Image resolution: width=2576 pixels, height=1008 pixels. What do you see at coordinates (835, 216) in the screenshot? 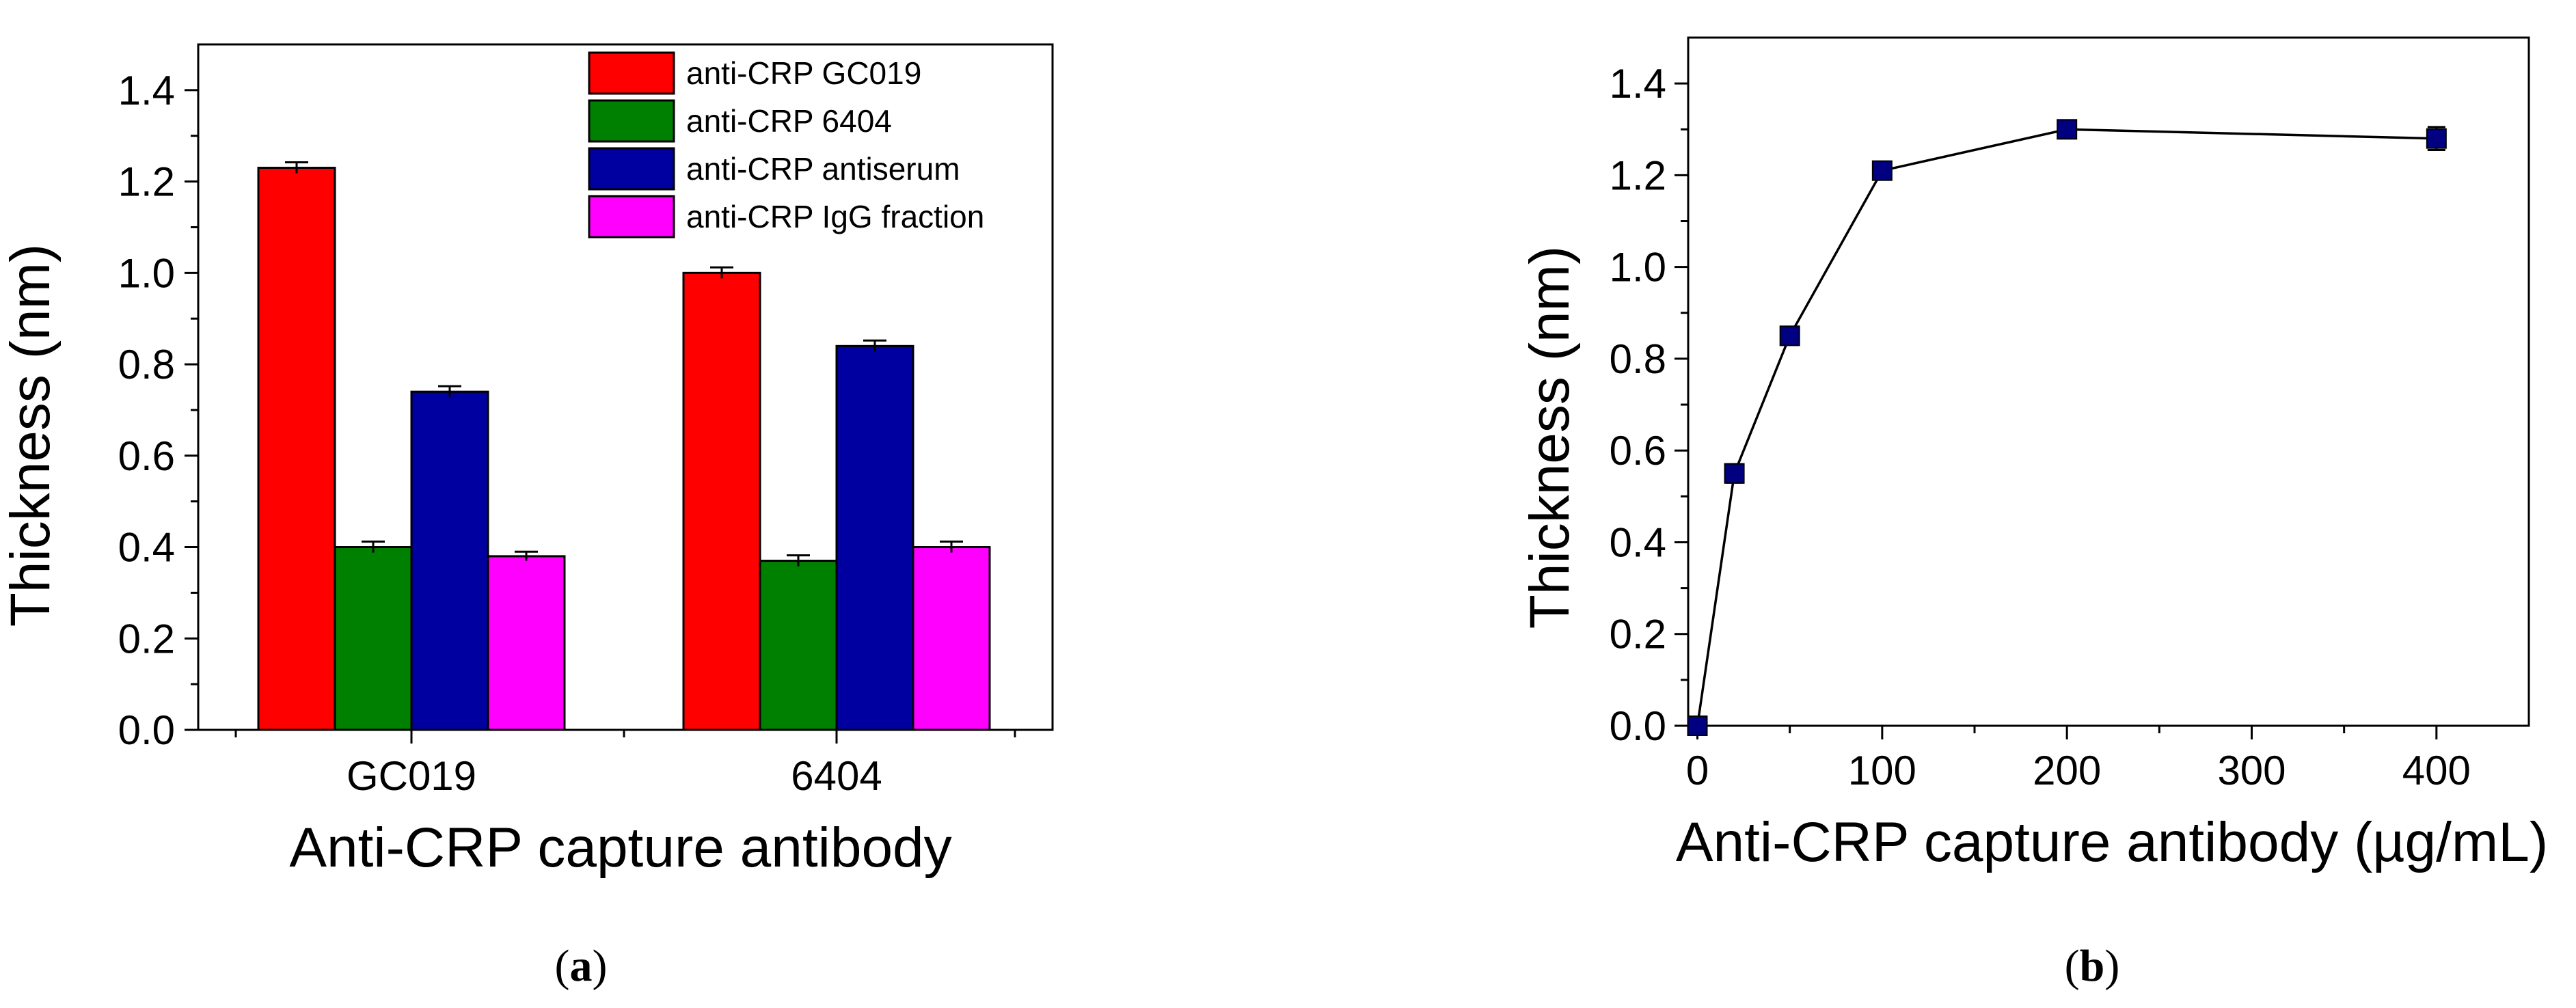
I see `panel-a-legend-label: anti-CRP IgG fraction` at bounding box center [835, 216].